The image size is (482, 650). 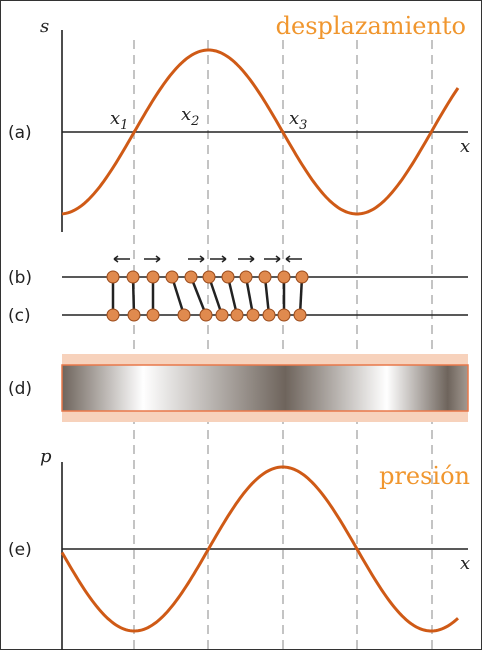 What do you see at coordinates (19, 316) in the screenshot?
I see `row-label: (c)` at bounding box center [19, 316].